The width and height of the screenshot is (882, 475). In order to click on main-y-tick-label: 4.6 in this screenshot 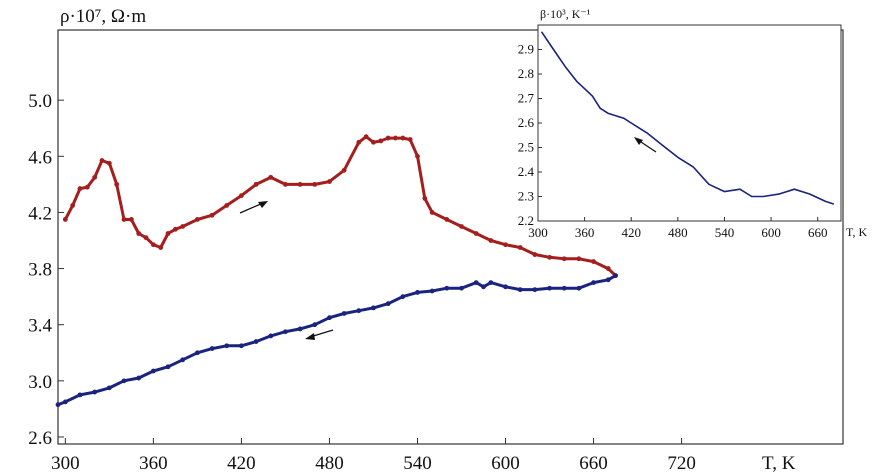, I will do `click(40, 157)`.